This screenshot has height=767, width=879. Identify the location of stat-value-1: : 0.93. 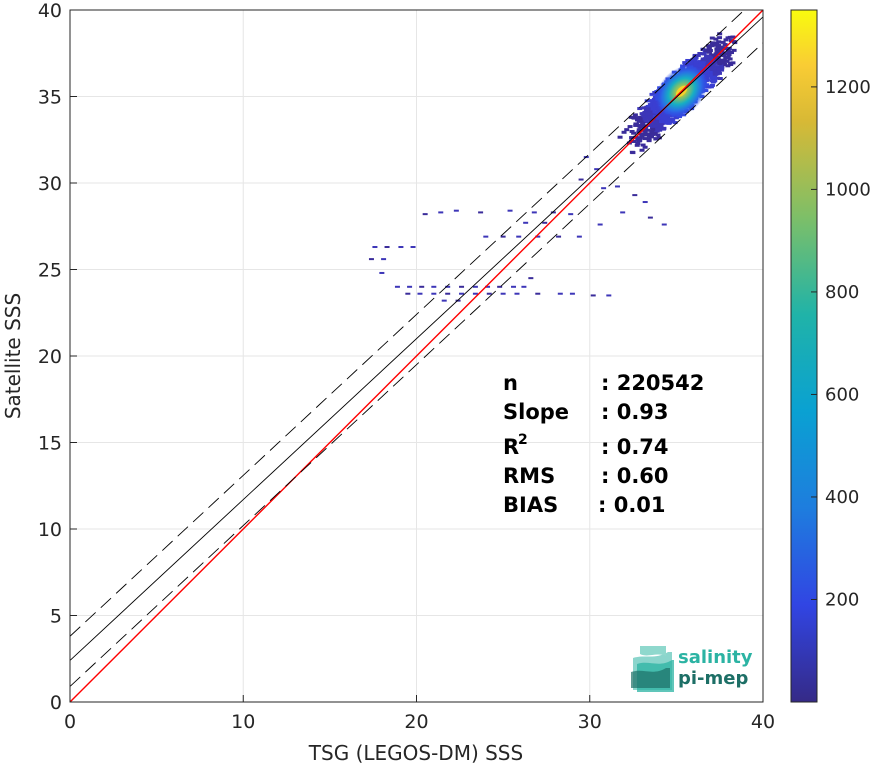
(635, 412).